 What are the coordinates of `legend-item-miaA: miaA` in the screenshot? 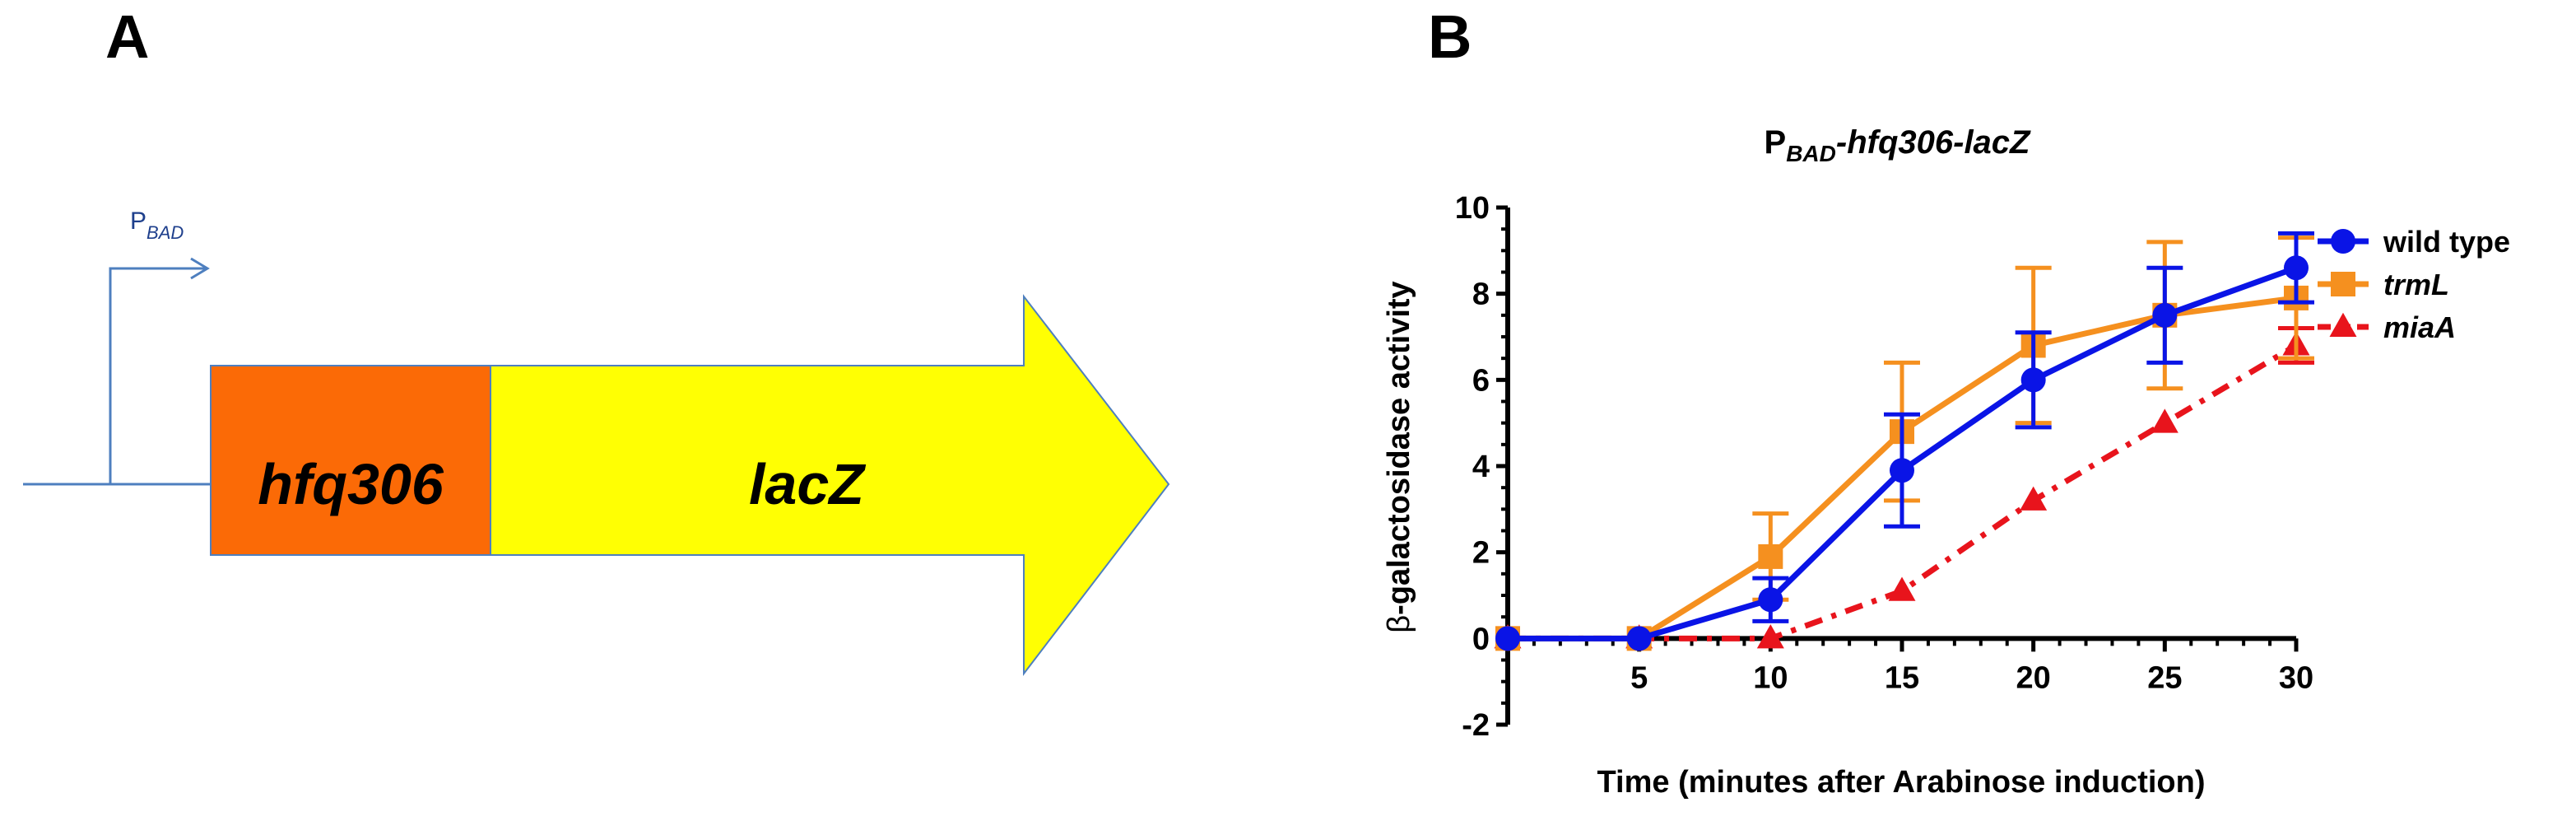 It's located at (2387, 327).